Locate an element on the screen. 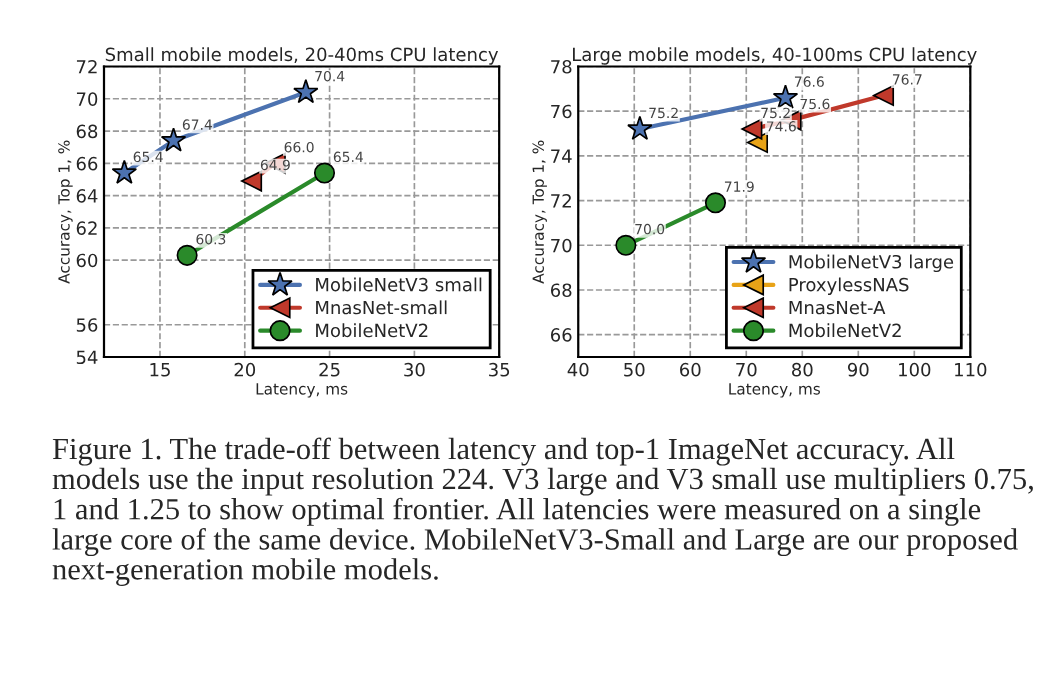 This screenshot has height=700, width=1040. legend-label: MnasNet-small is located at coordinates (381, 307).